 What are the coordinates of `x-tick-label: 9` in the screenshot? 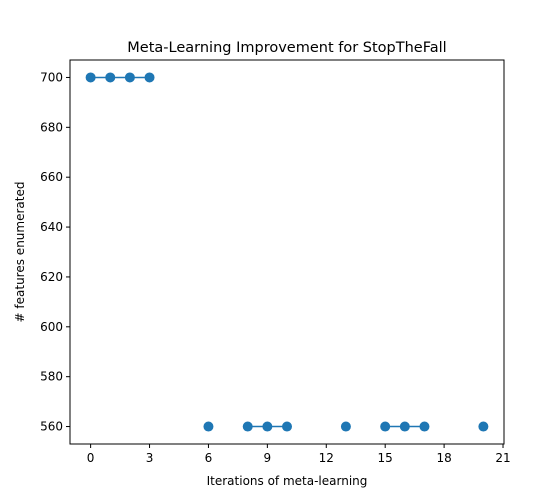 It's located at (268, 458).